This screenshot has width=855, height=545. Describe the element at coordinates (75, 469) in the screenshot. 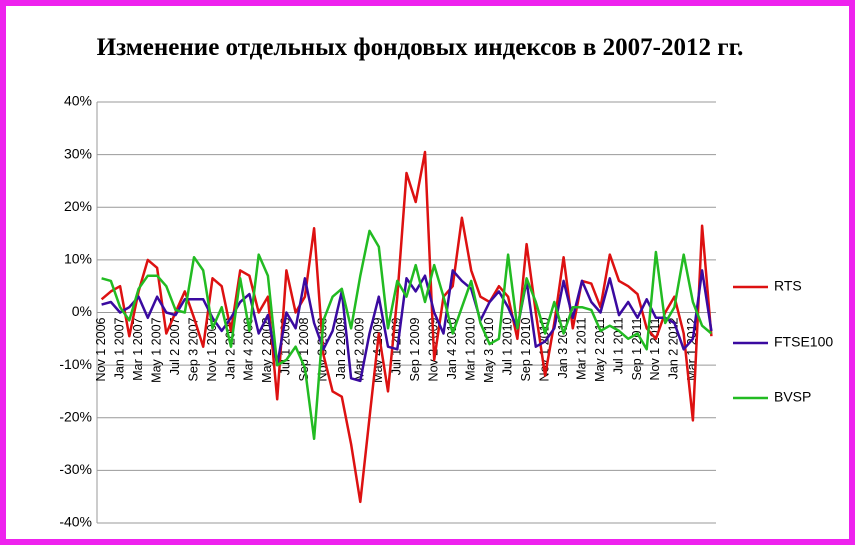

I see `y-tick-label: -30%` at that location.